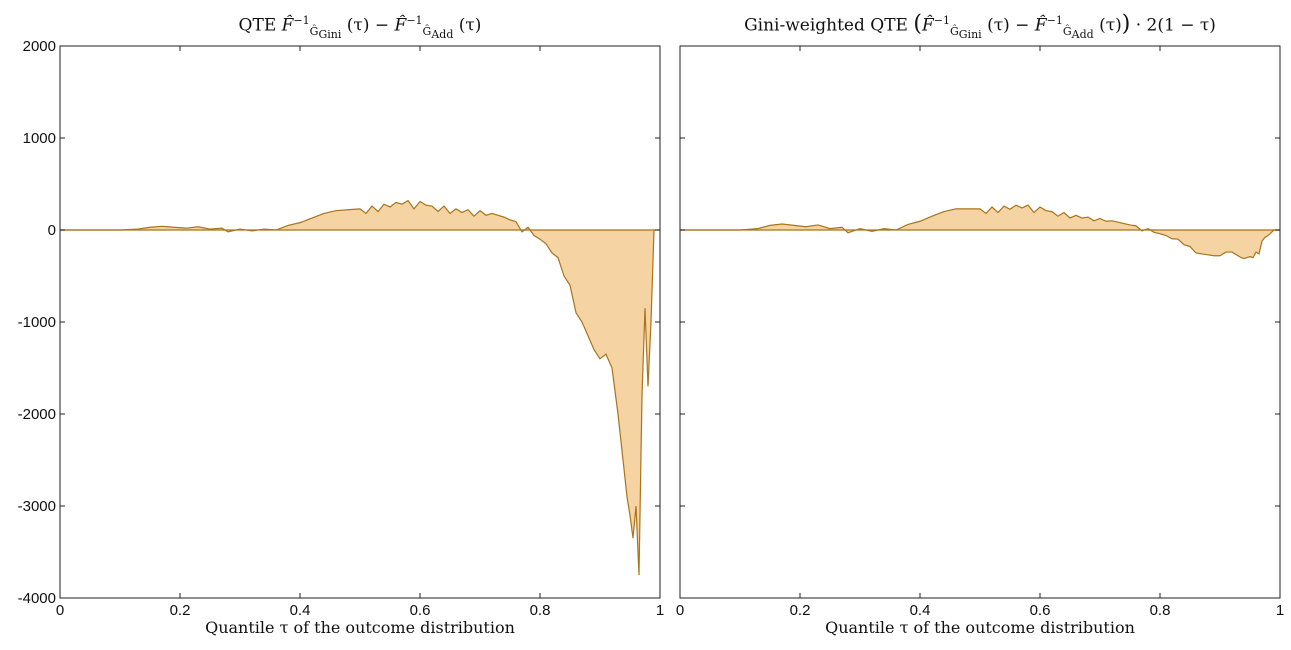 The image size is (1291, 650). I want to click on title-left-sub1: Gini, so click(330, 35).